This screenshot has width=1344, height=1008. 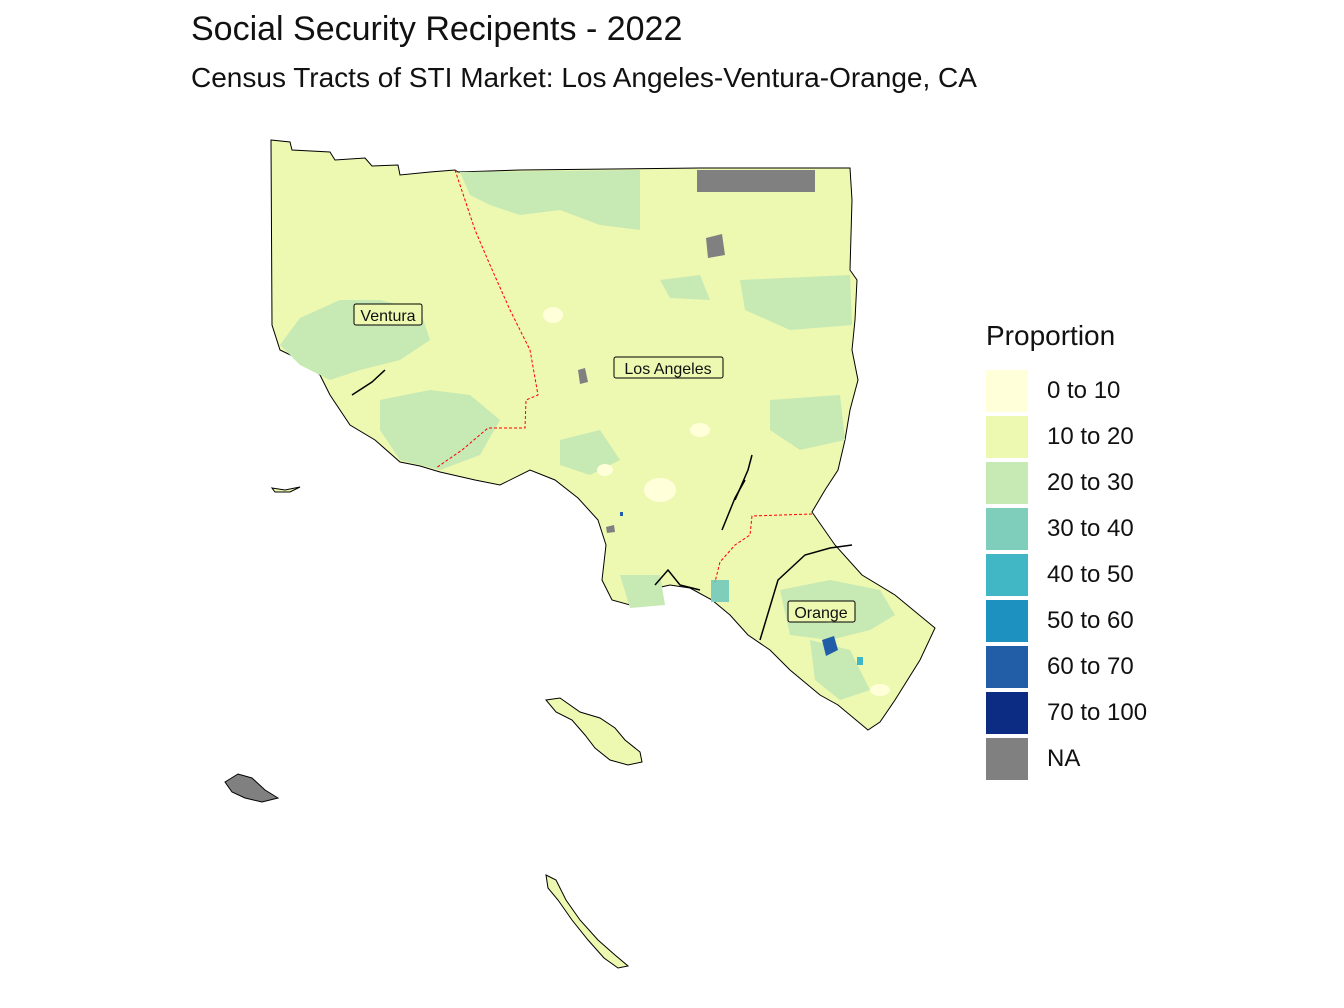 I want to click on legend-label: 10 to 20, so click(x=1090, y=436).